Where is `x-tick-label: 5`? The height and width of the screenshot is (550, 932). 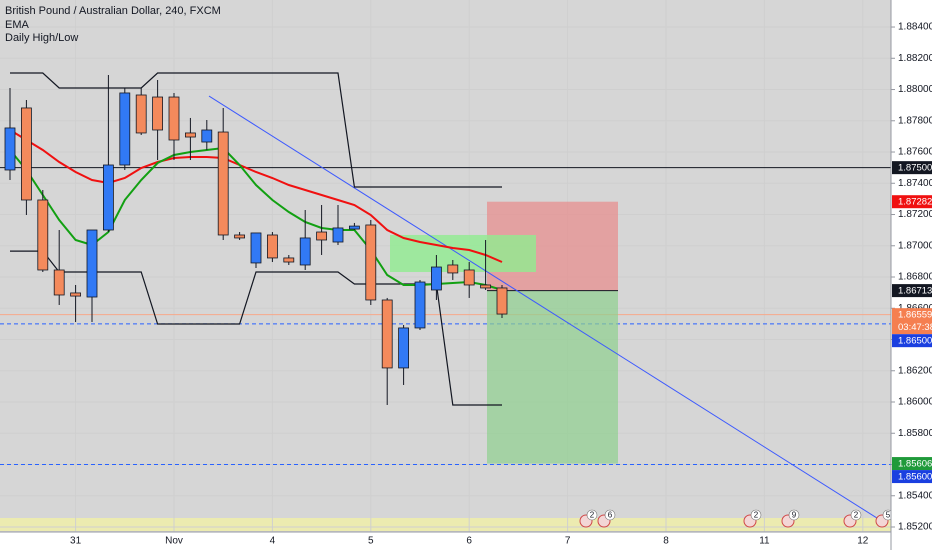
x-tick-label: 5 is located at coordinates (371, 541).